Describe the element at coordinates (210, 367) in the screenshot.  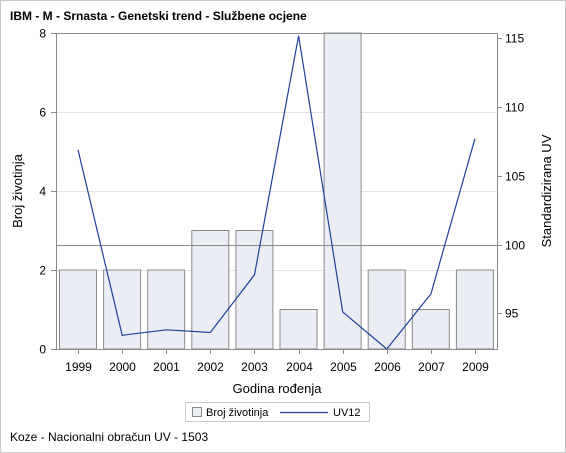
I see `x-tick-label: 2002` at that location.